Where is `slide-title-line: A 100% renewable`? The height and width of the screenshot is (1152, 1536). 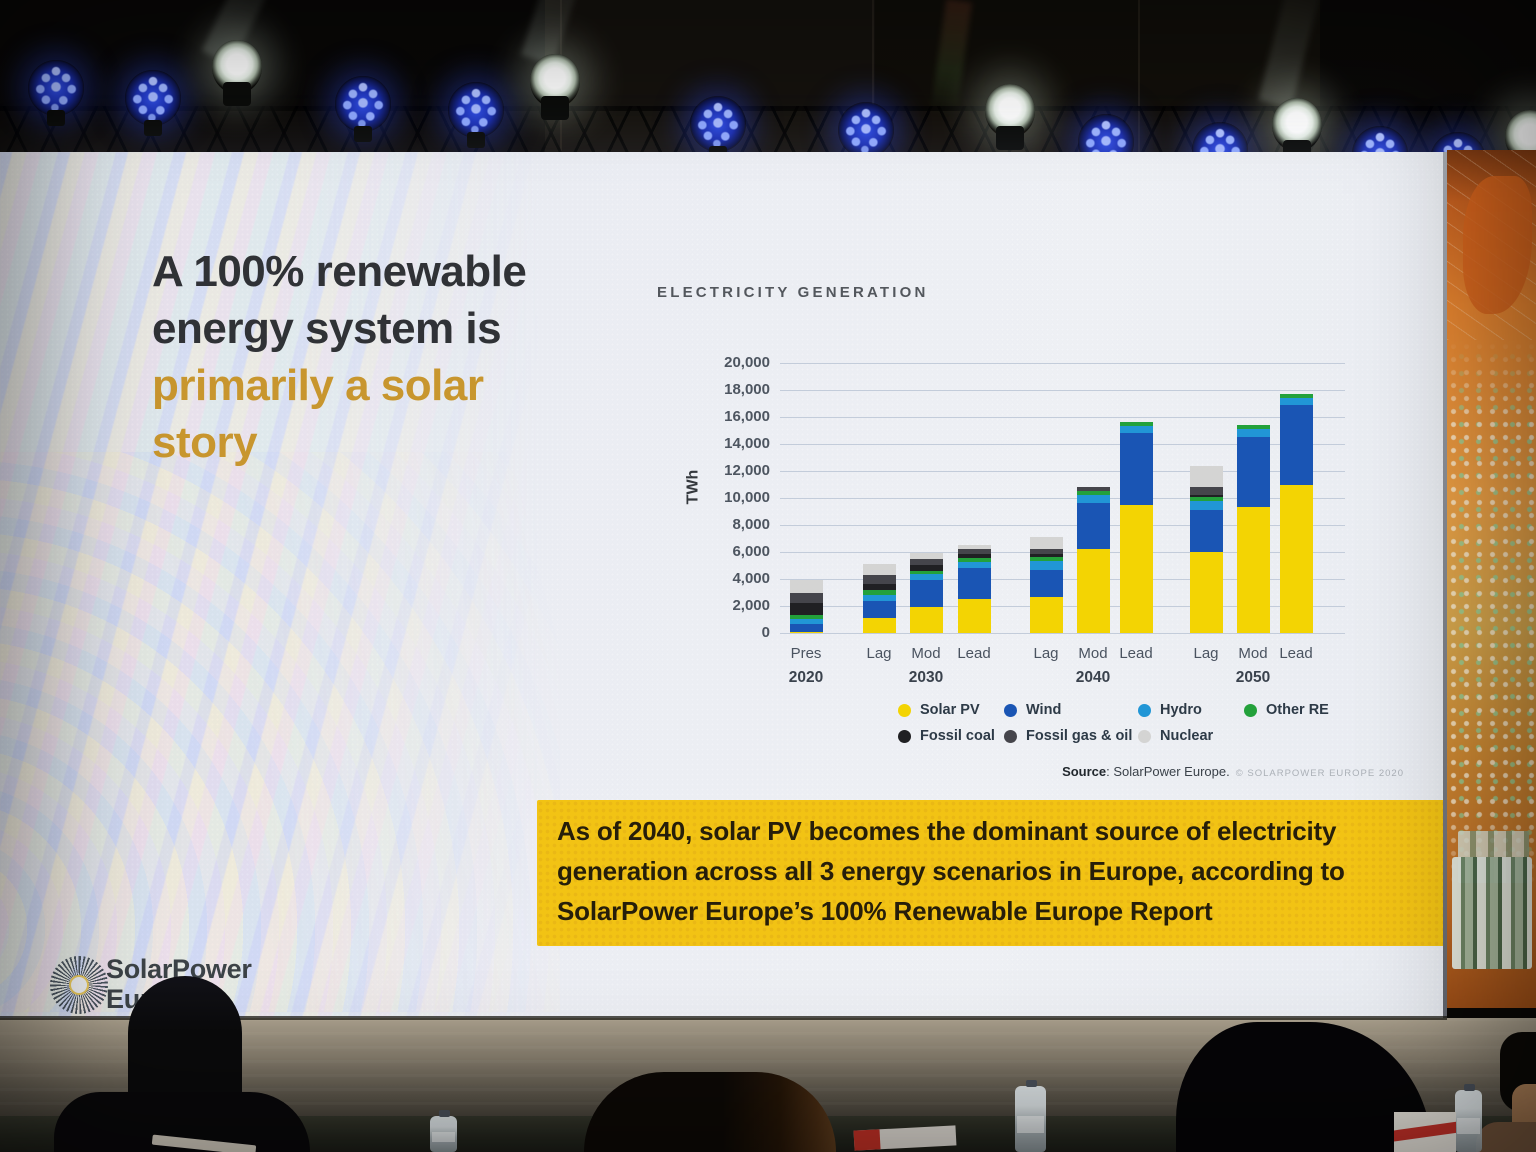 slide-title-line: A 100% renewable is located at coordinates (339, 271).